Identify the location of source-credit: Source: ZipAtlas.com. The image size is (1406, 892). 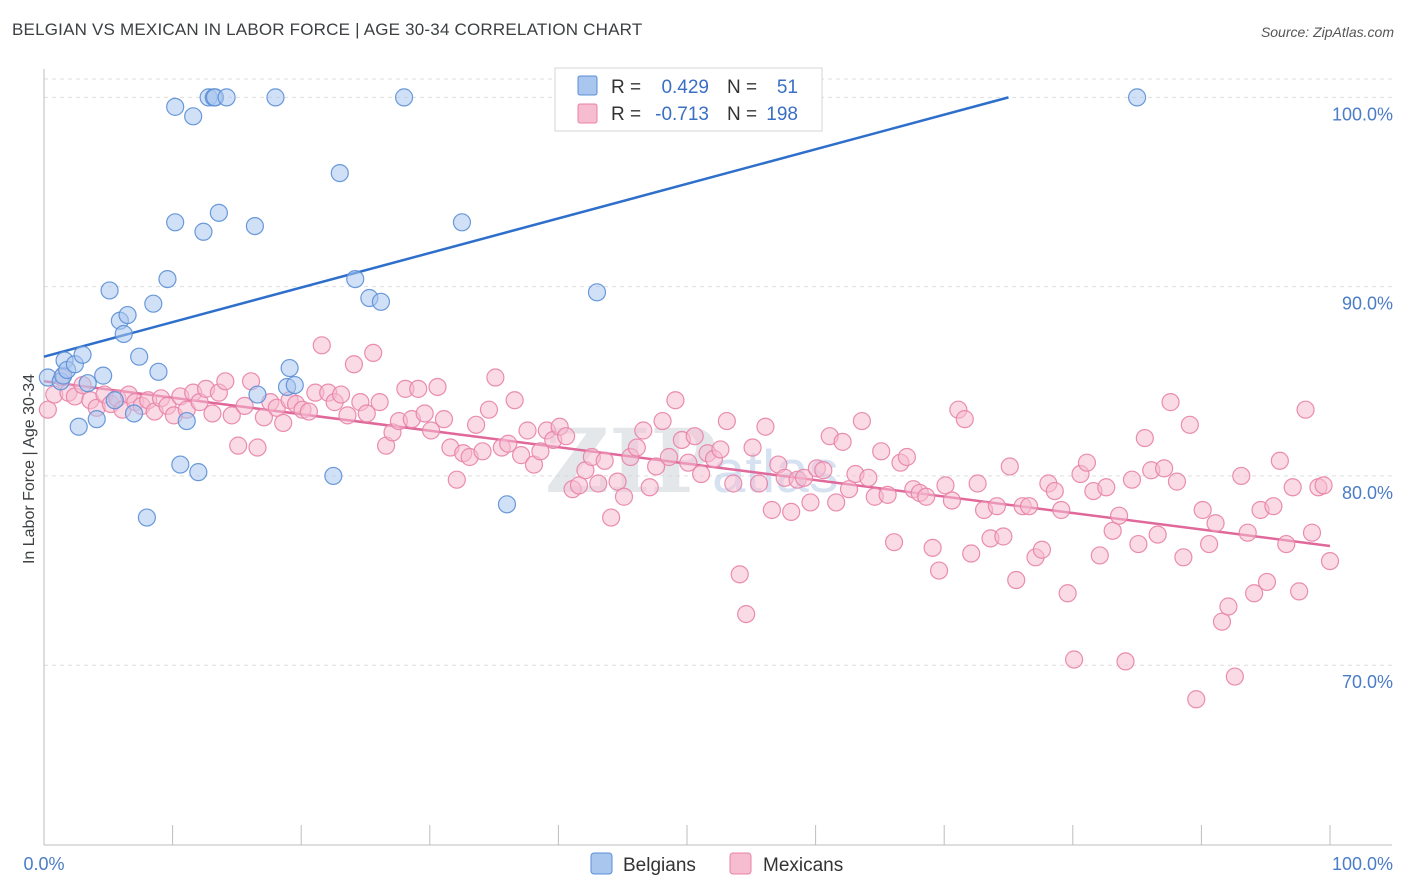
(1327, 32).